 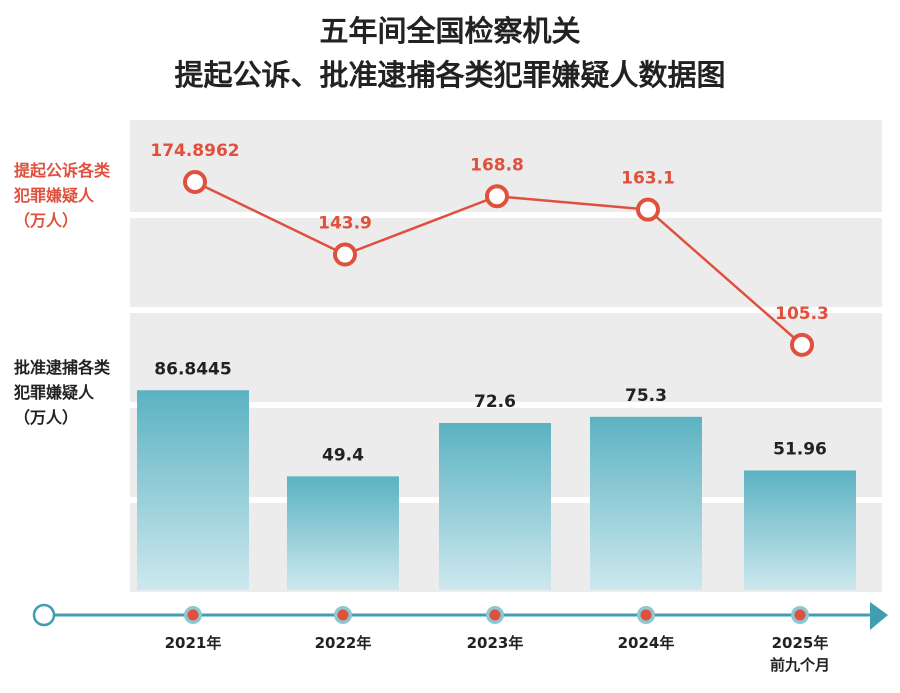 I want to click on line-series-label: 提起公诉各类犯罪嫌疑人（万人）, so click(x=62, y=195).